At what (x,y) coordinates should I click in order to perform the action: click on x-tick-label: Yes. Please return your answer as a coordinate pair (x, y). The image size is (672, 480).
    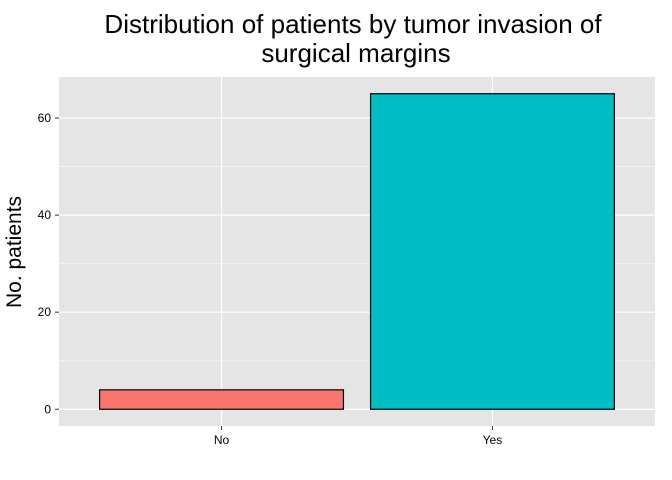
    Looking at the image, I should click on (493, 440).